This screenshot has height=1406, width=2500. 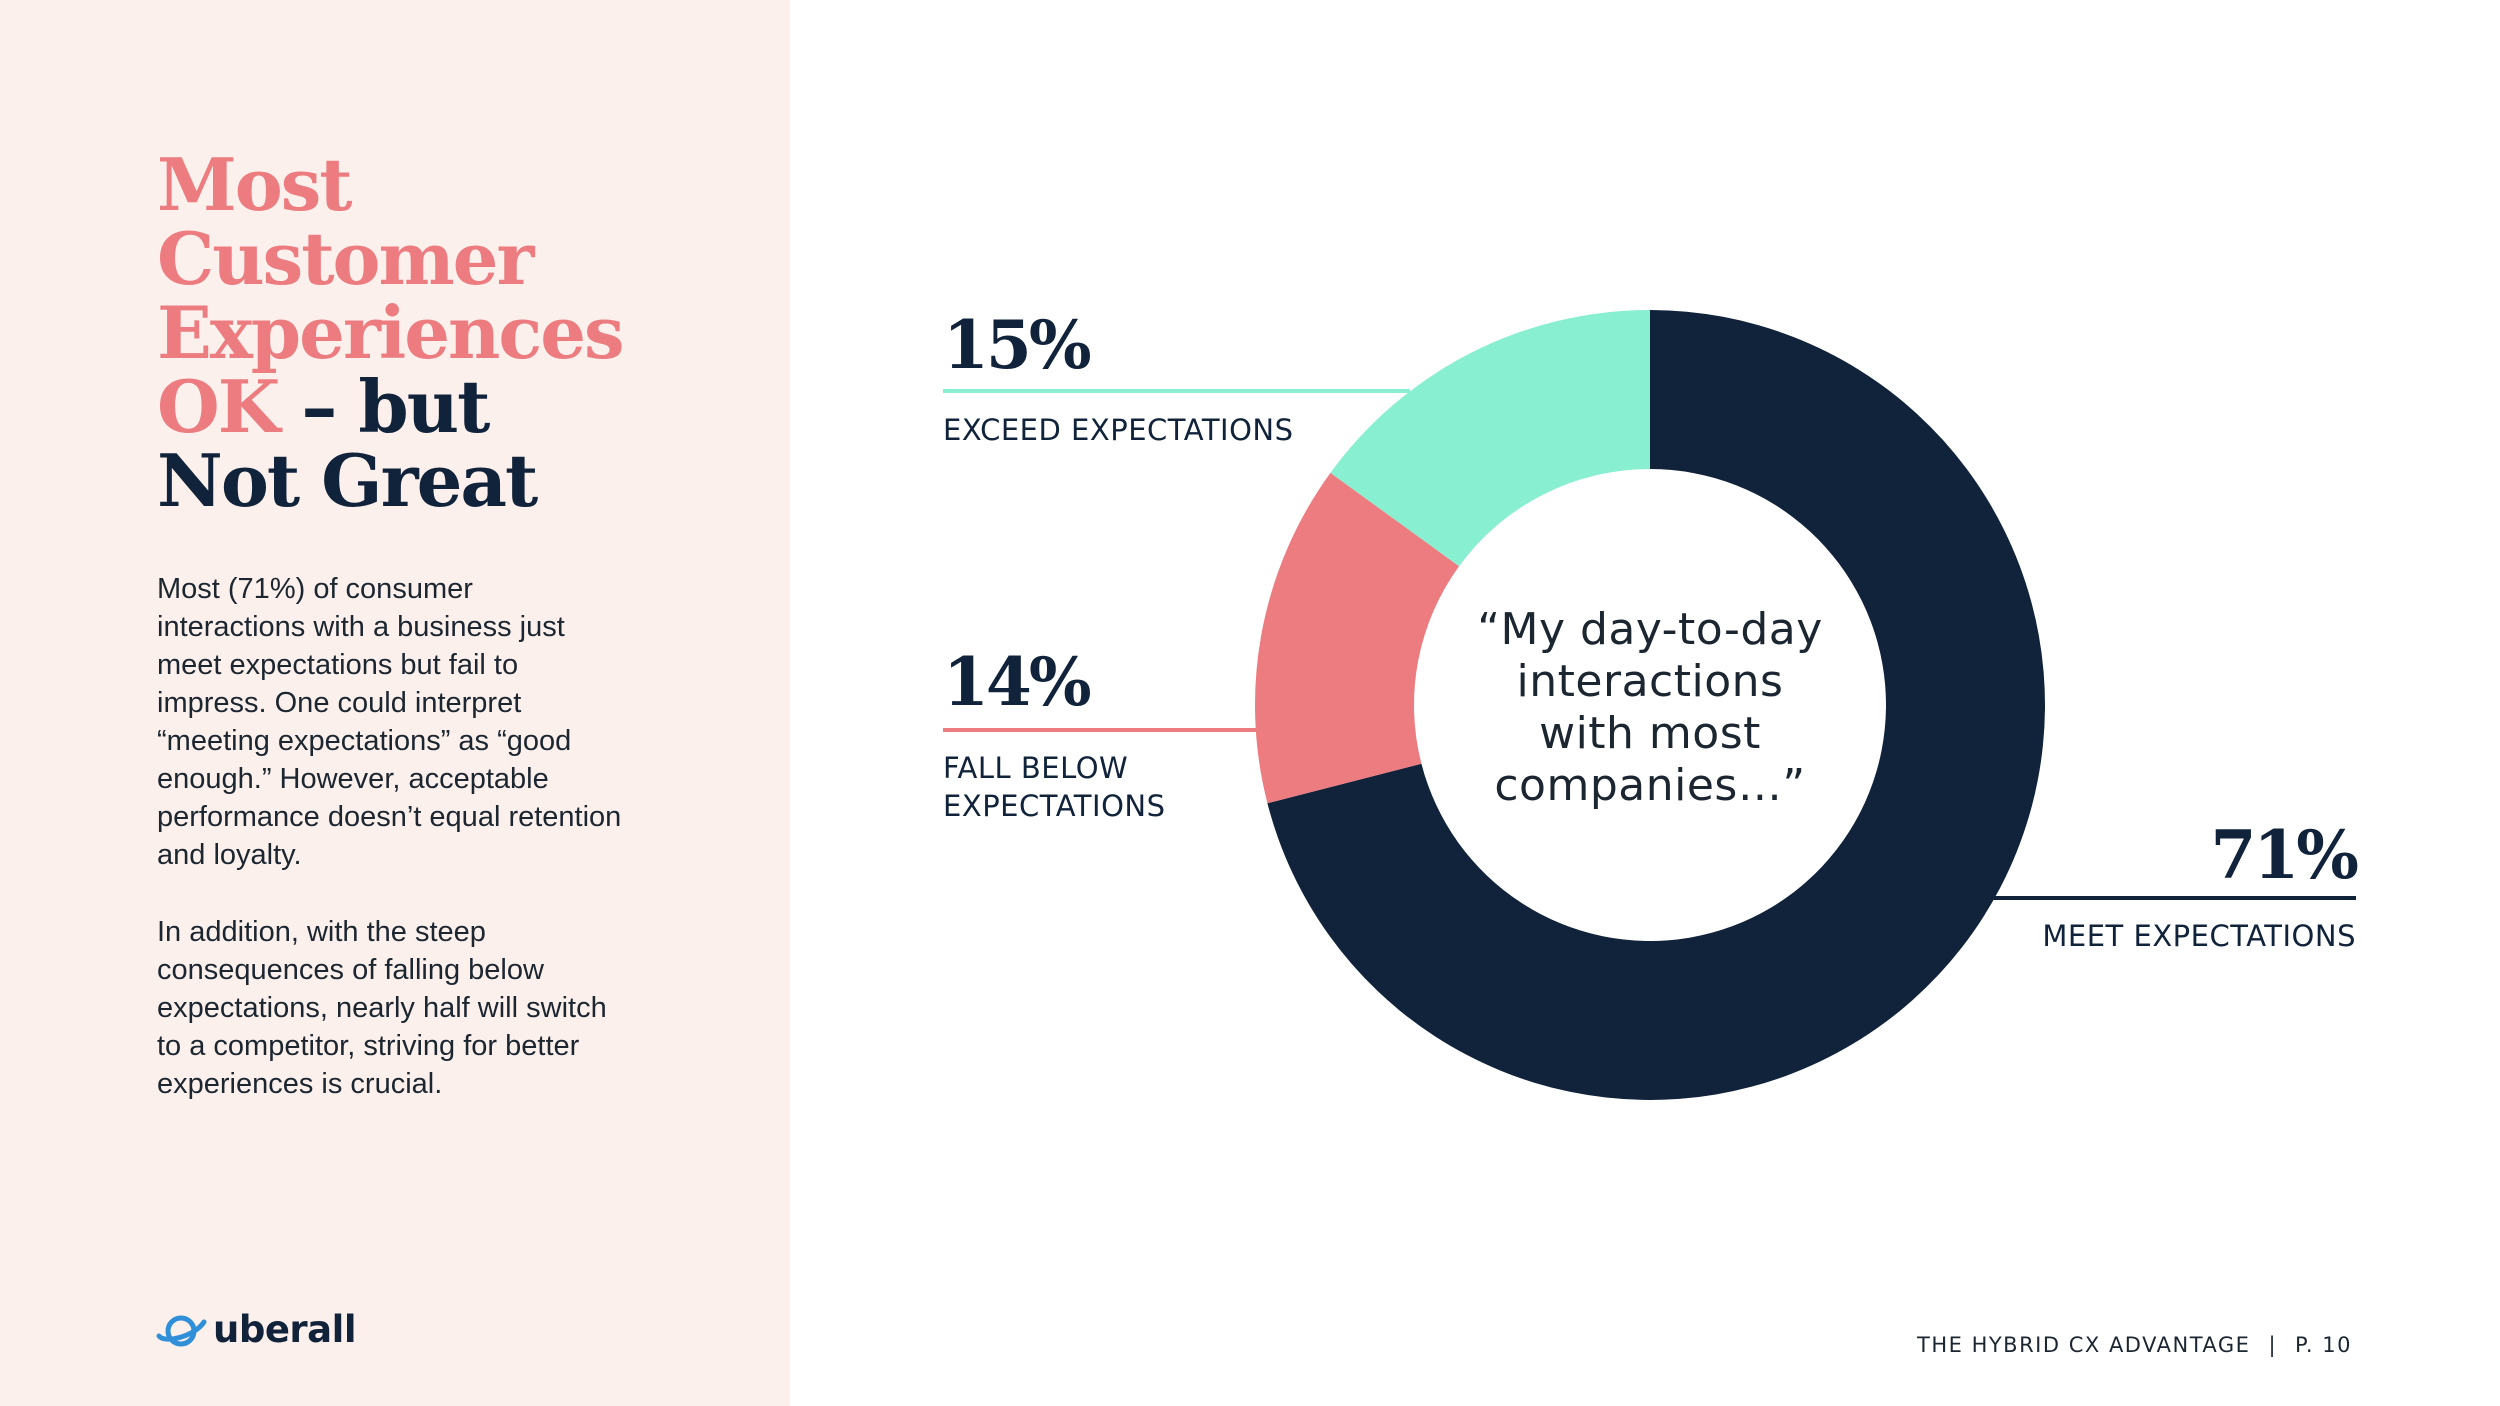 What do you see at coordinates (1650, 733) in the screenshot?
I see `center-quote-line-3: with most` at bounding box center [1650, 733].